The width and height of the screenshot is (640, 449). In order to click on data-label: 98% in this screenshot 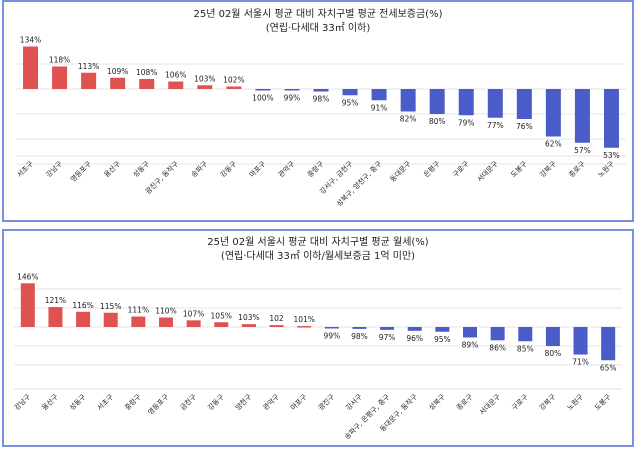, I will do `click(359, 336)`.